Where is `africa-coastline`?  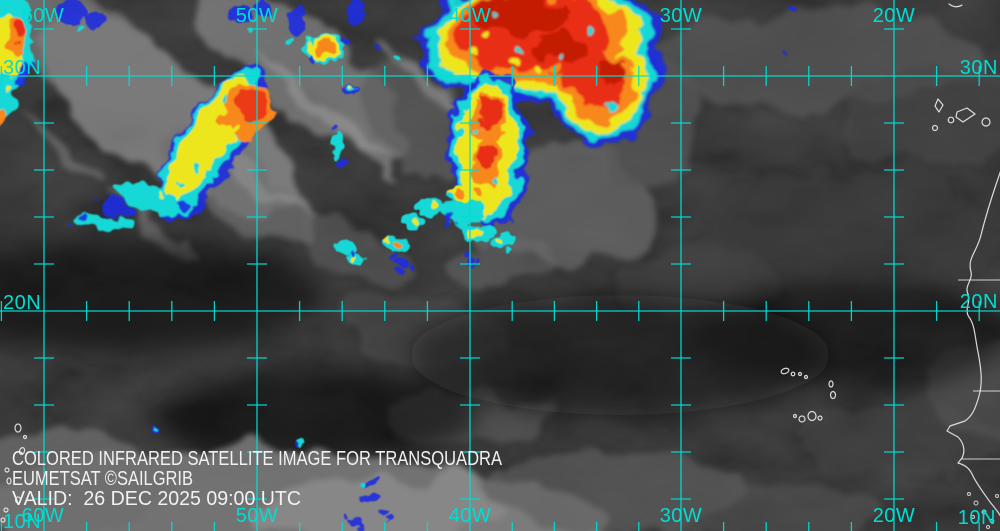
africa-coastline is located at coordinates (973, 344).